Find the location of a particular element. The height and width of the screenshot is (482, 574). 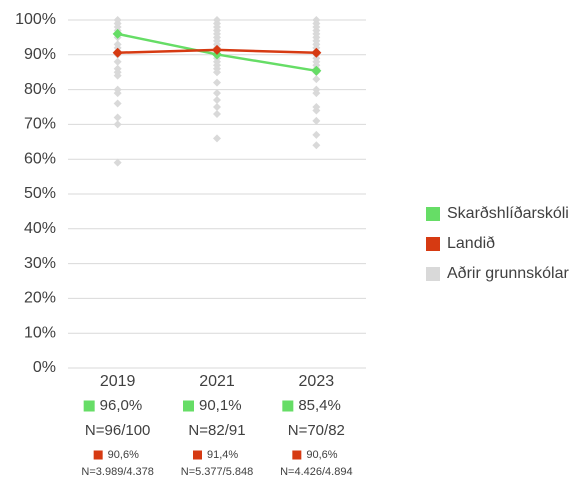

y-tick-label: 100% is located at coordinates (35, 19).